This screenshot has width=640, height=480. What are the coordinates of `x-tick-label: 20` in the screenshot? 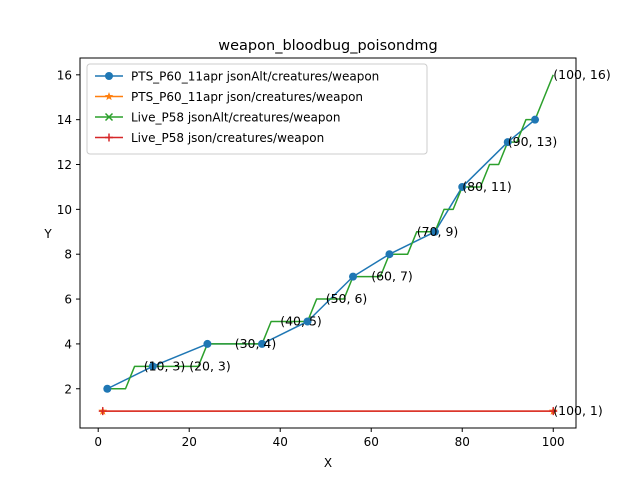 It's located at (189, 442).